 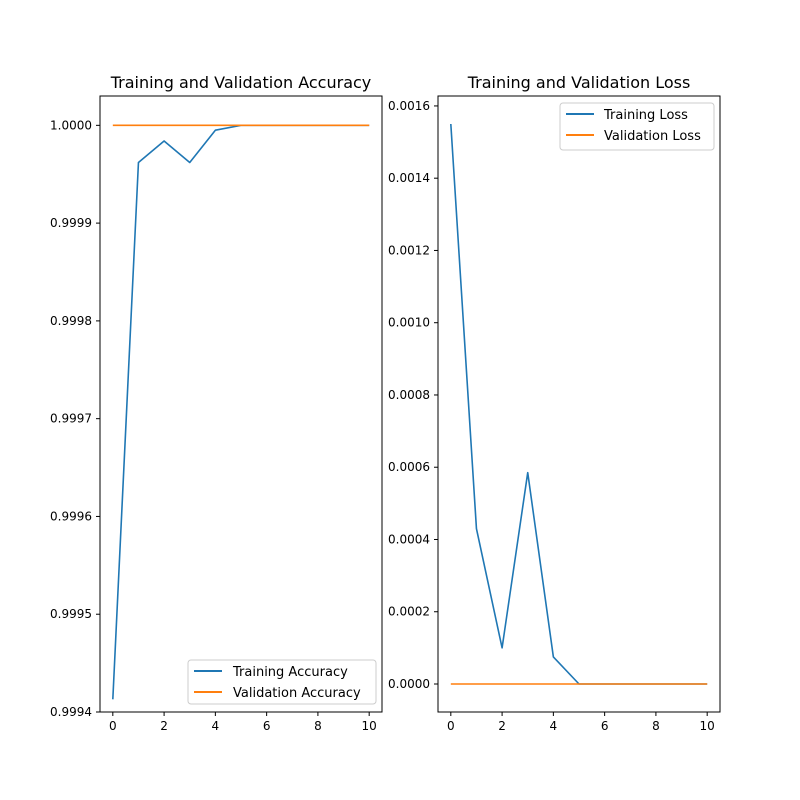 I want to click on accuracy-y-tick-label: 1.0000, so click(x=71, y=125).